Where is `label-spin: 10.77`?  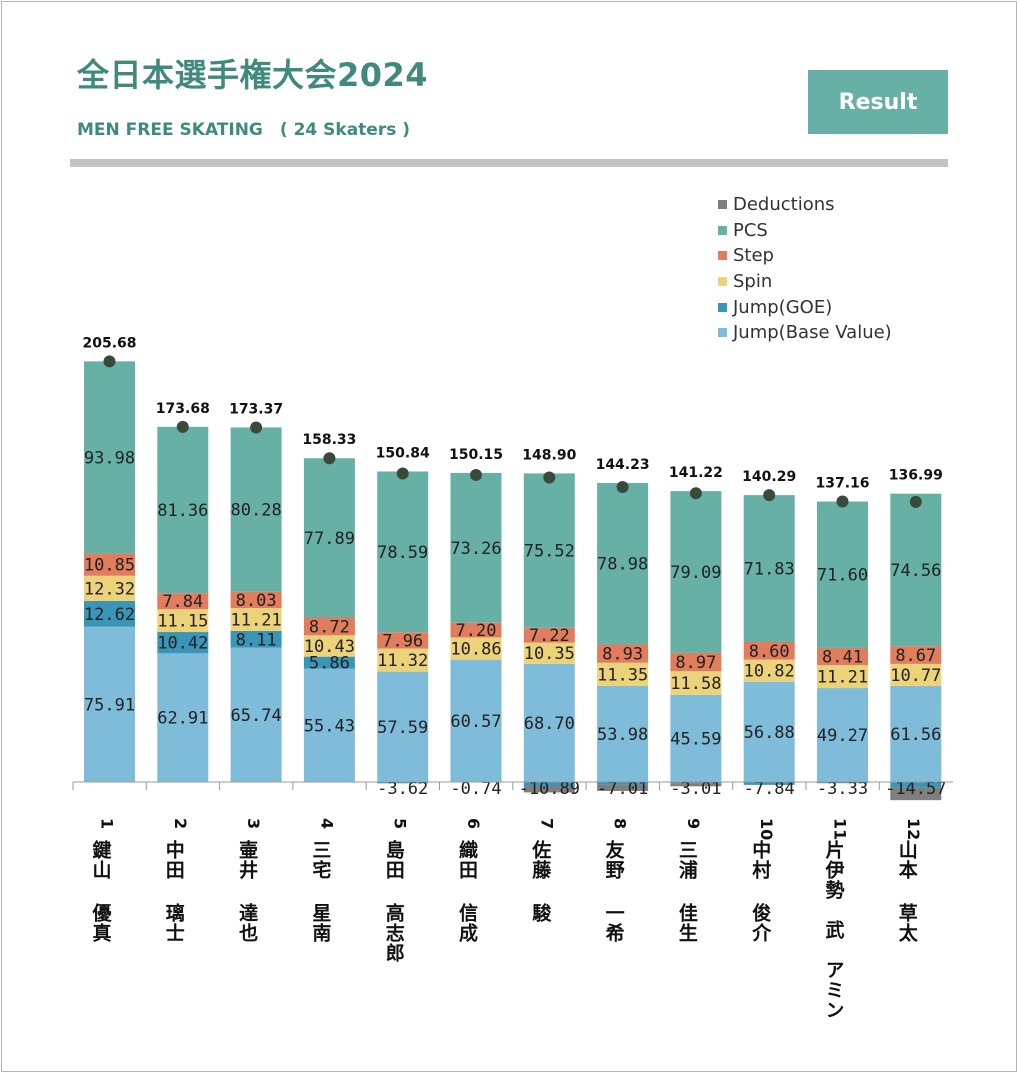
label-spin: 10.77 is located at coordinates (915, 676).